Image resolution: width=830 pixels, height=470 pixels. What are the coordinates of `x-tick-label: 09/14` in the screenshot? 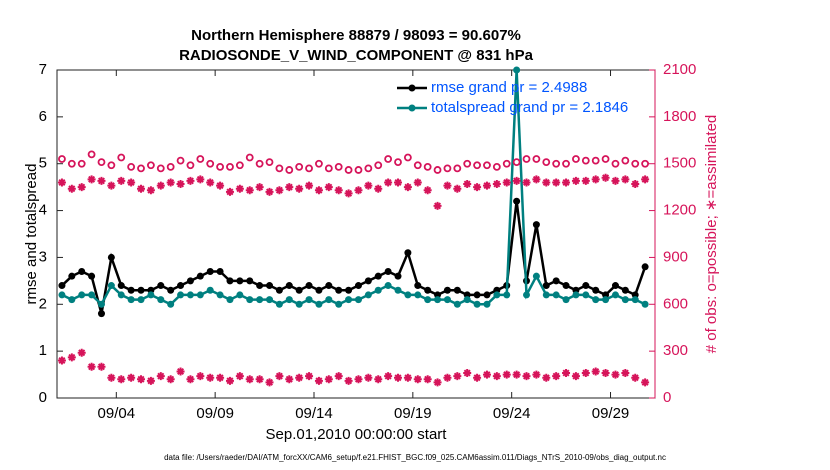 It's located at (314, 413).